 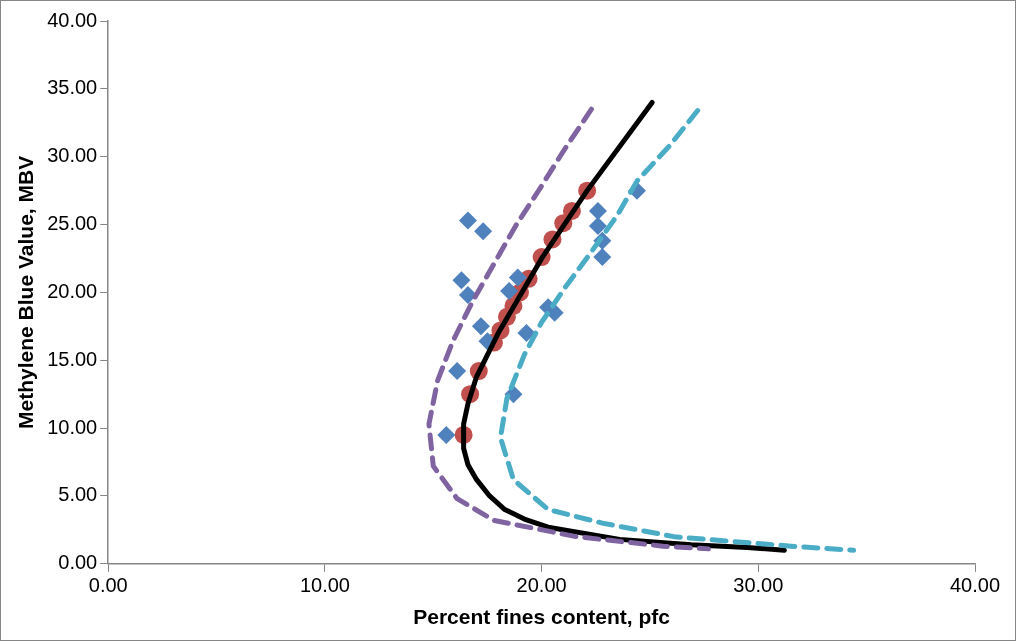 I want to click on x-tick-label: 0.00, so click(x=108, y=585).